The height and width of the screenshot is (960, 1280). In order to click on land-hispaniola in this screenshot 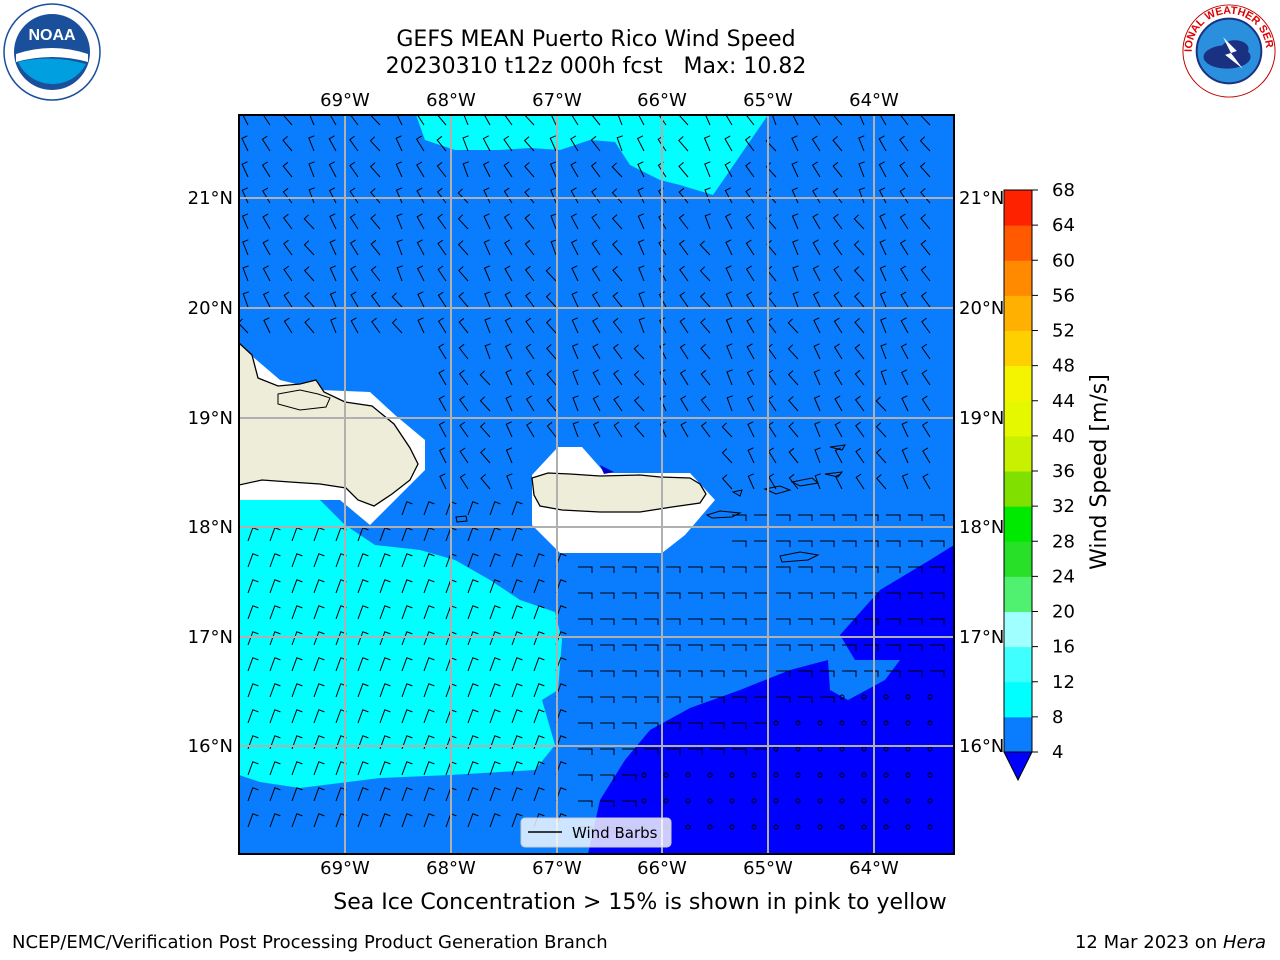, I will do `click(329, 424)`.